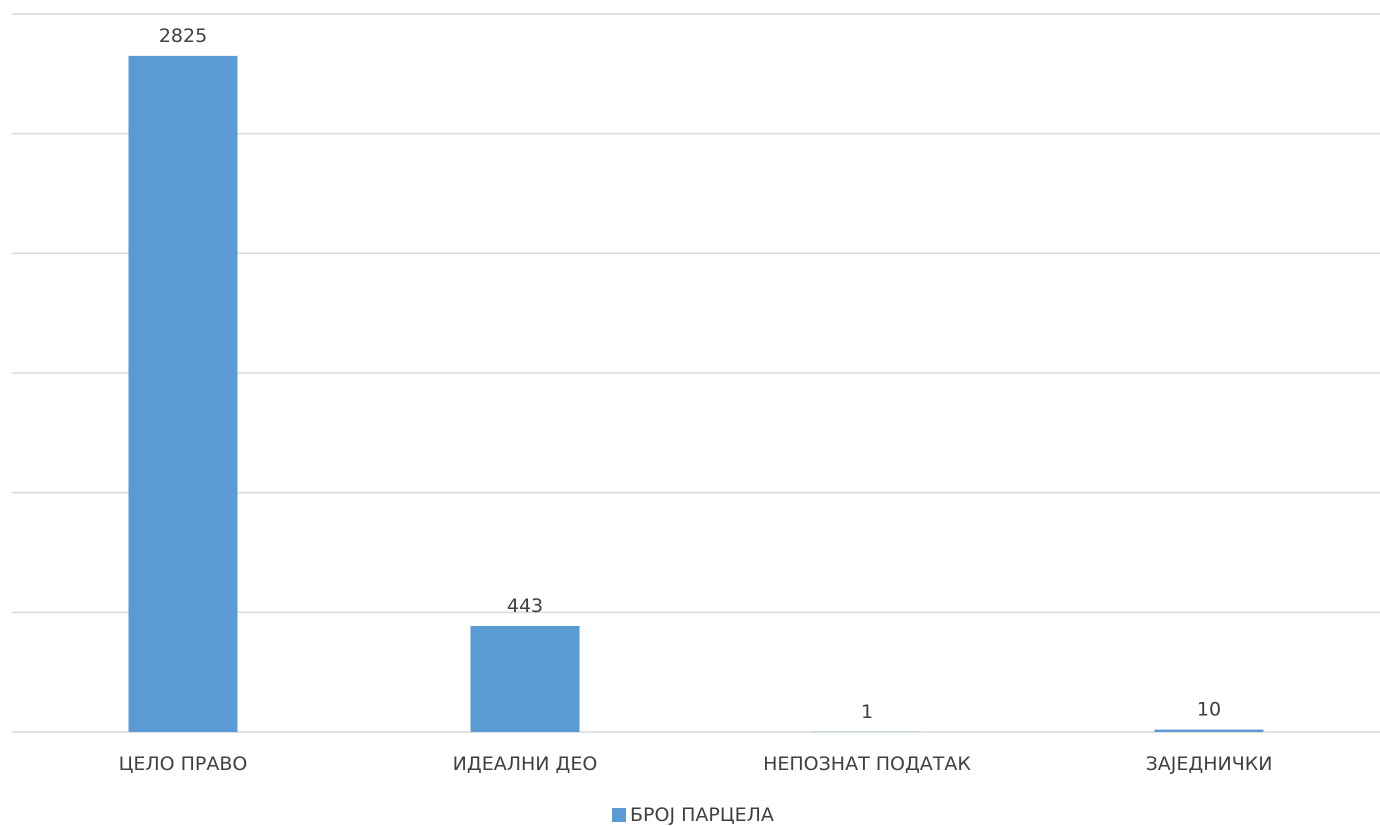  I want to click on legend: БРОЈ ПАРЦЕЛА, so click(693, 815).